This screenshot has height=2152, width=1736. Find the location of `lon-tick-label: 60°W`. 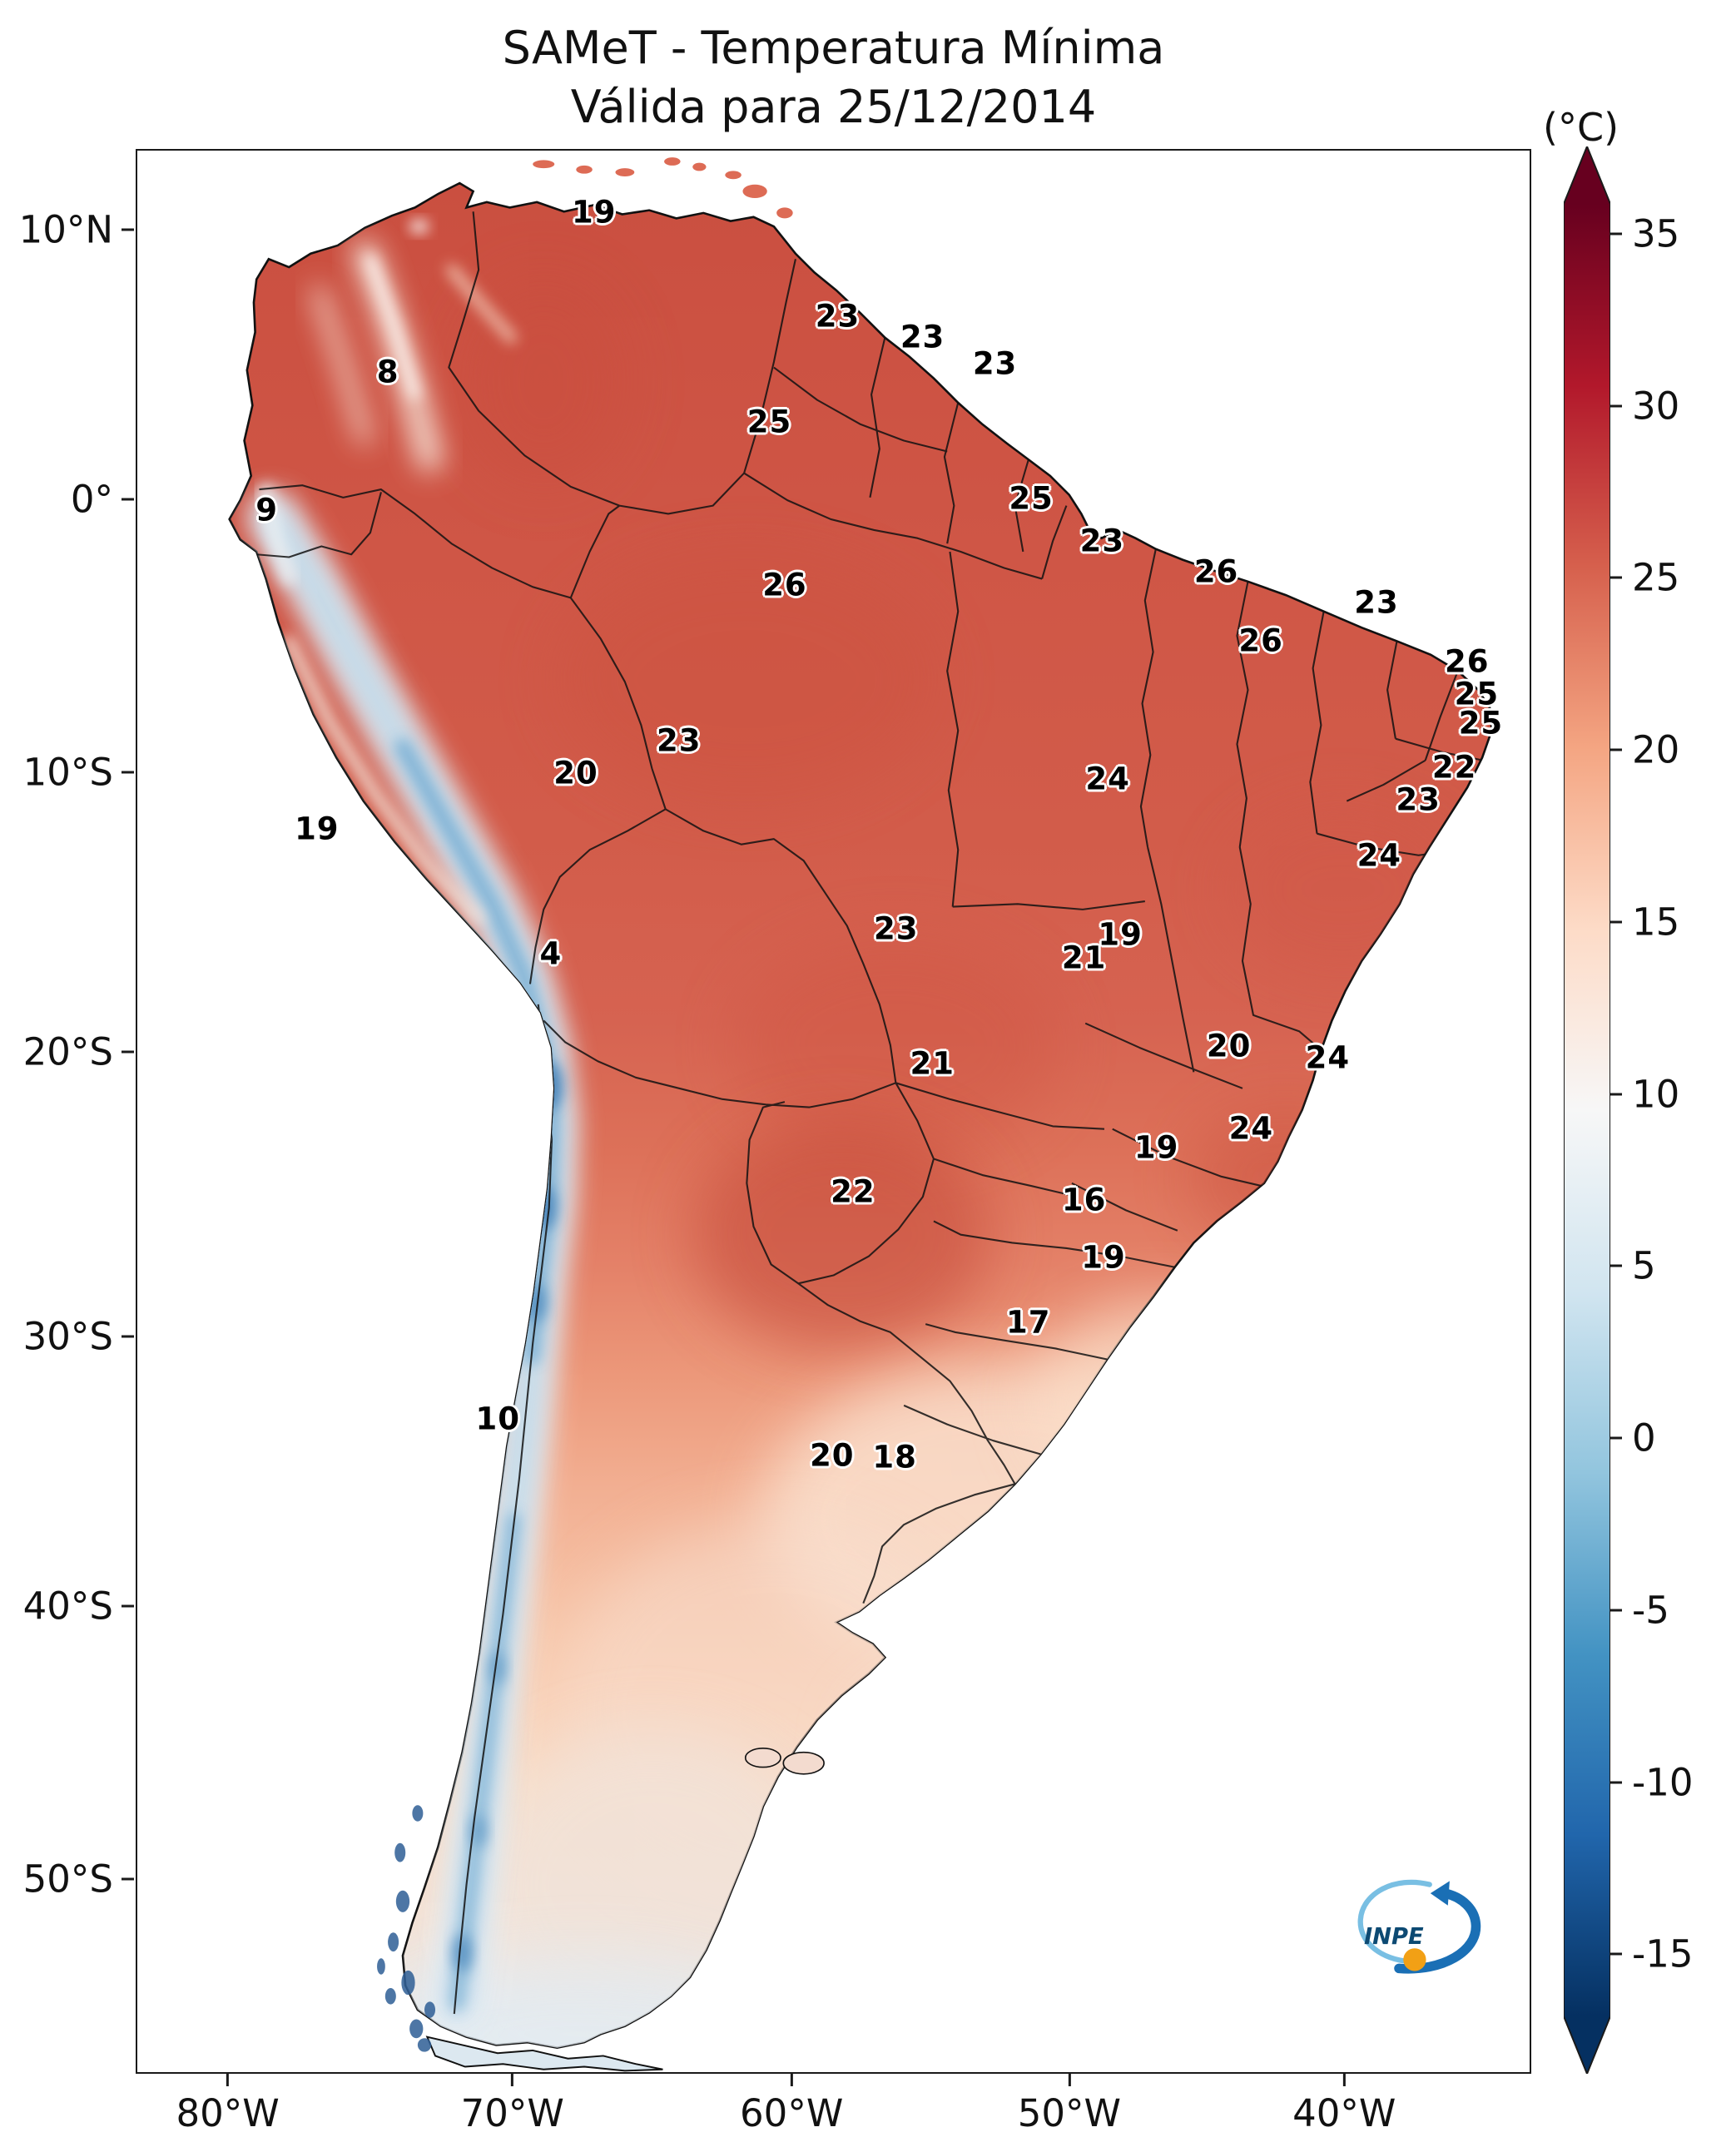

lon-tick-label: 60°W is located at coordinates (792, 2113).